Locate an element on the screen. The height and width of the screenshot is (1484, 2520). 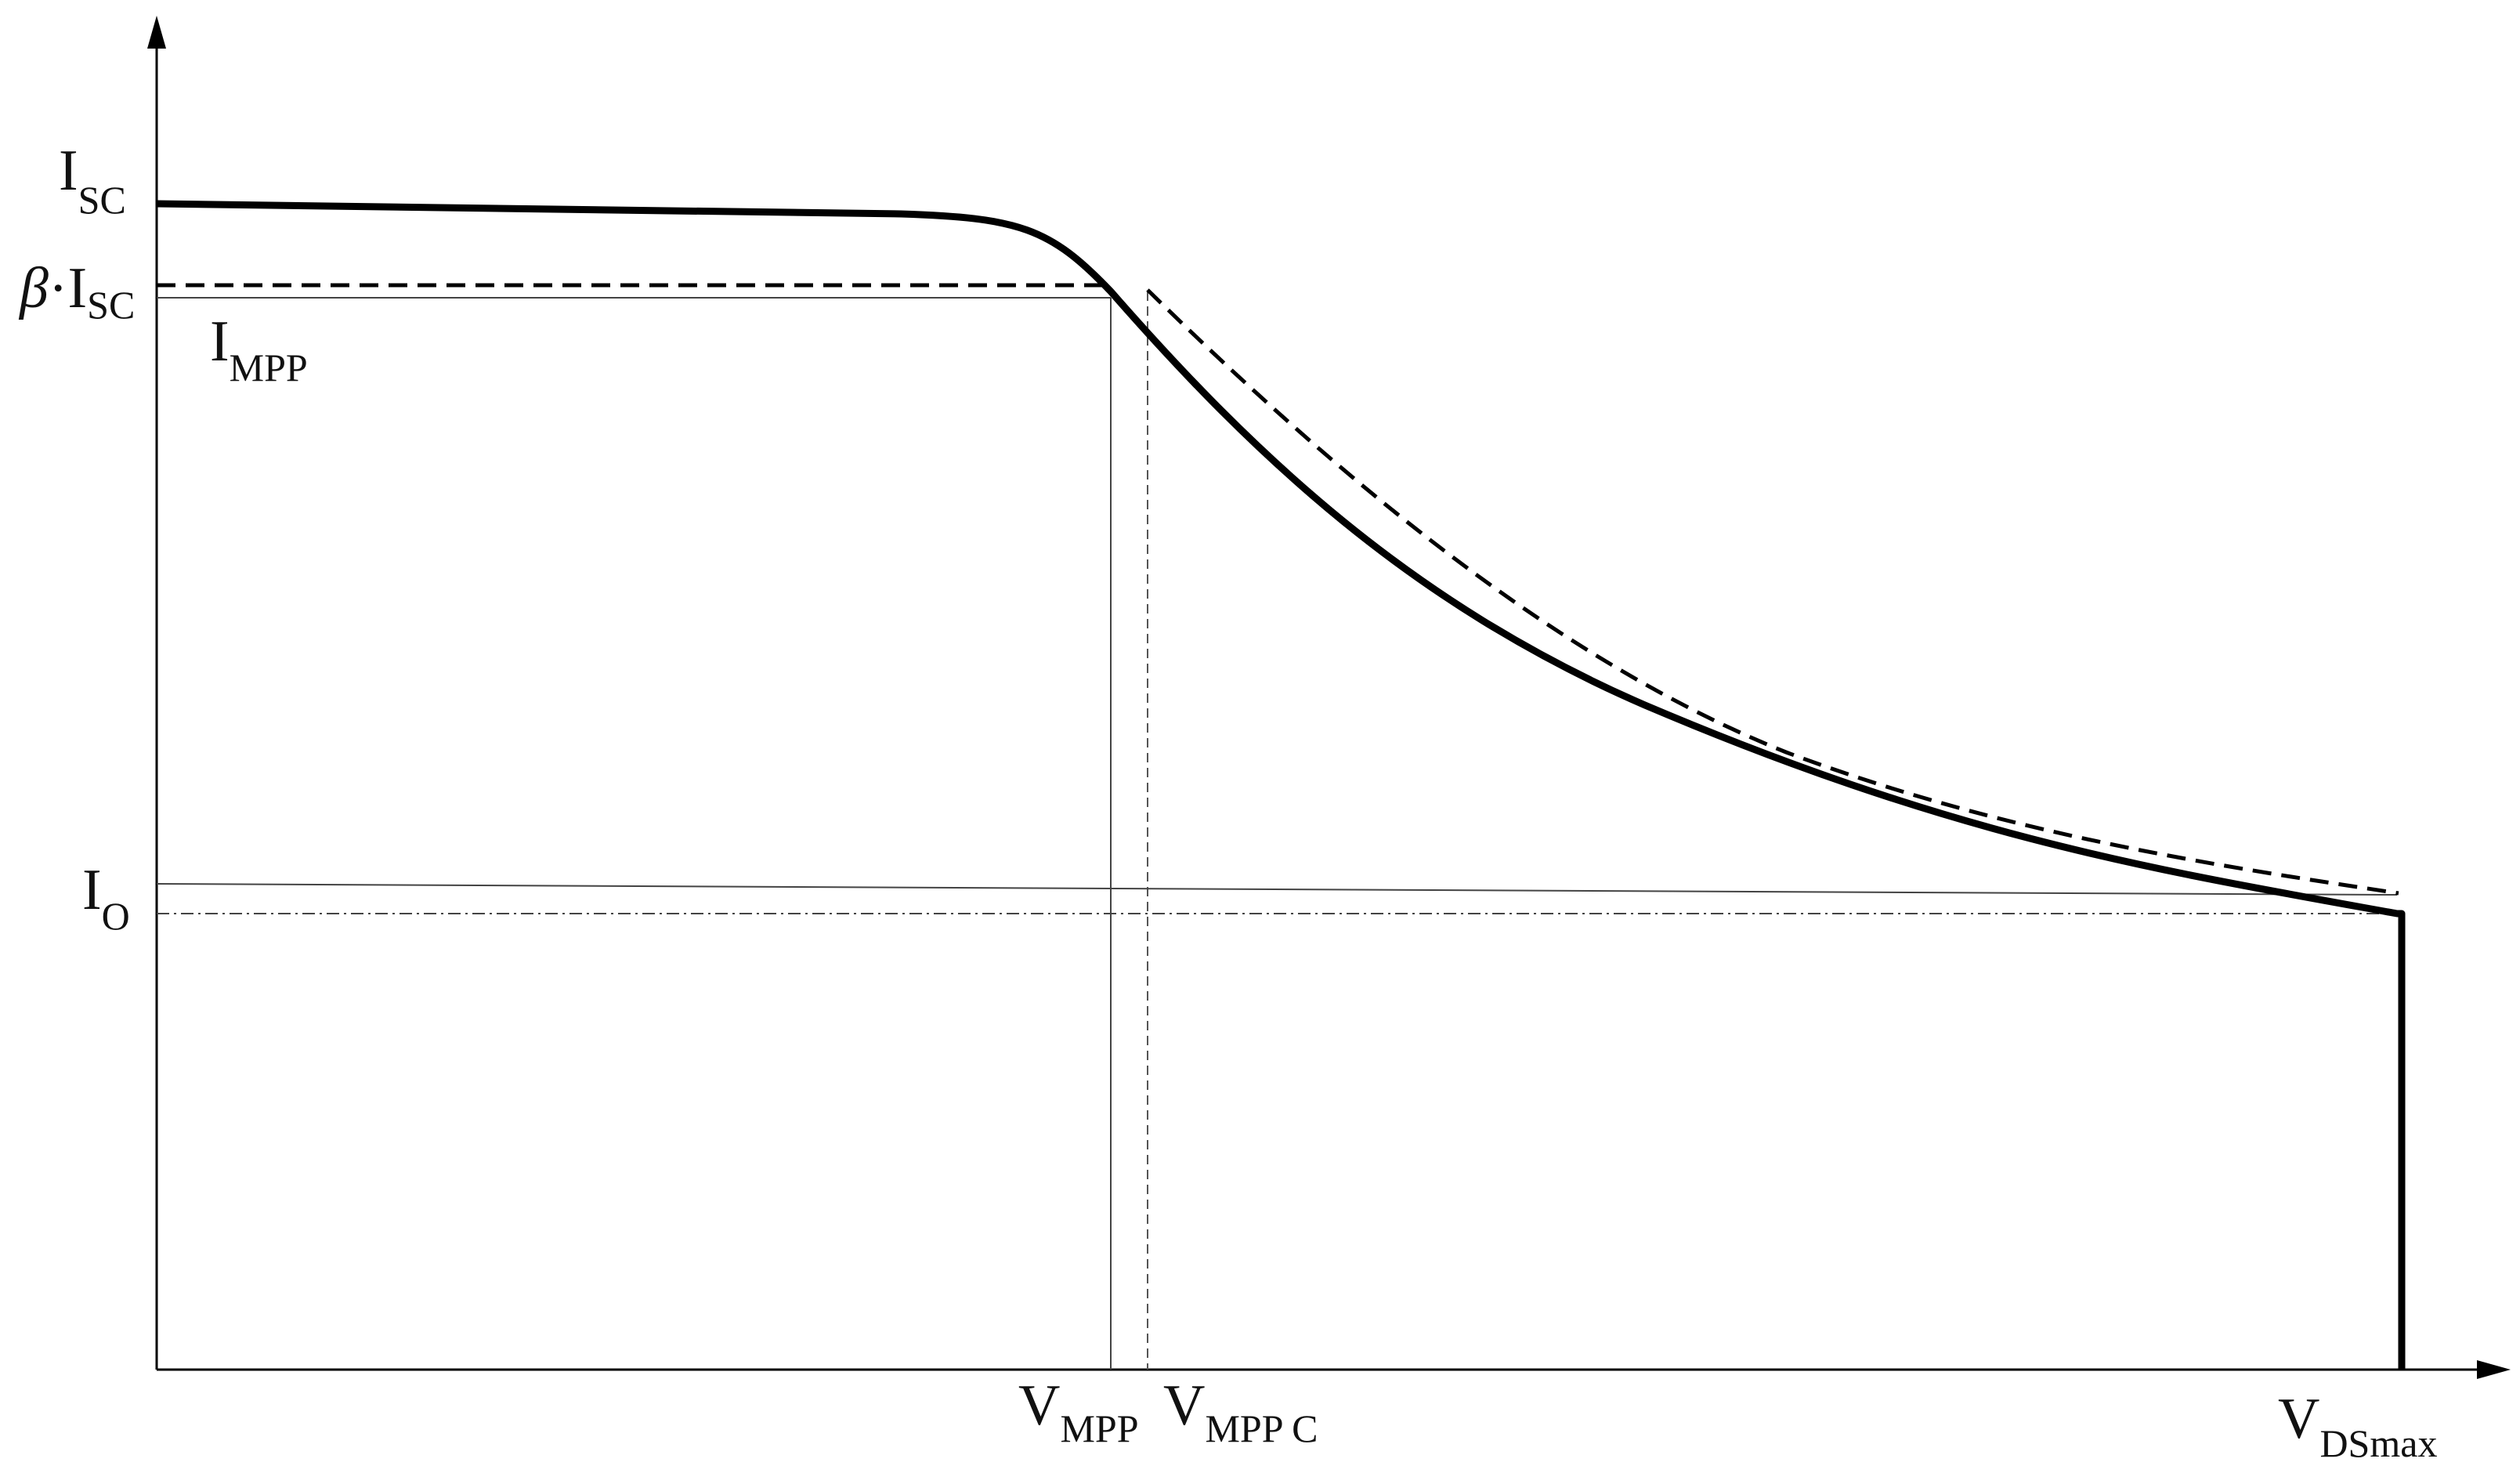
x-axis-arrowhead is located at coordinates (2494, 1369).